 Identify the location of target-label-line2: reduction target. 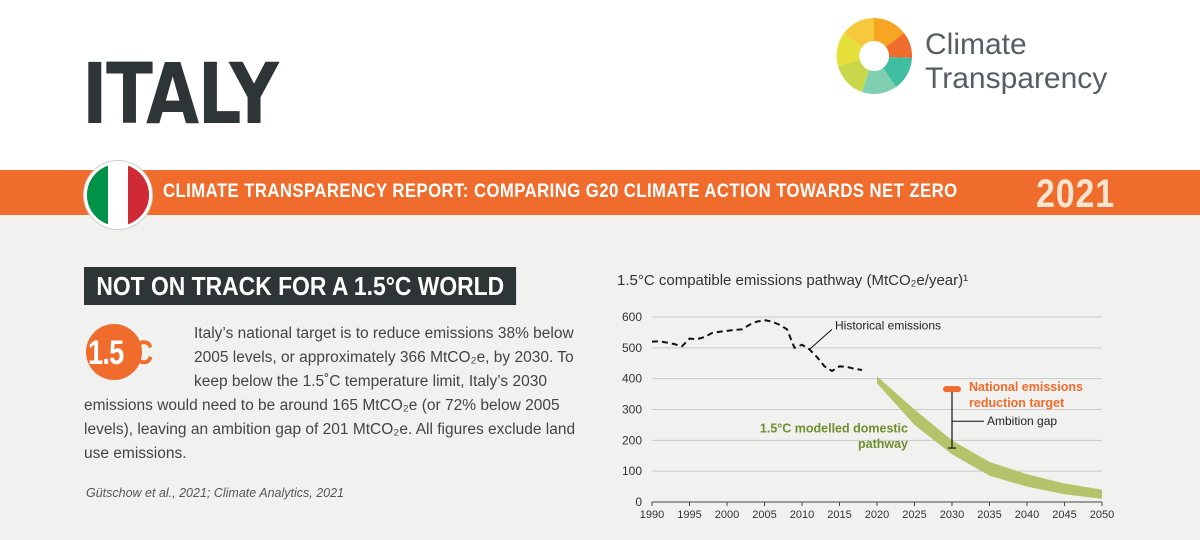
(1017, 403).